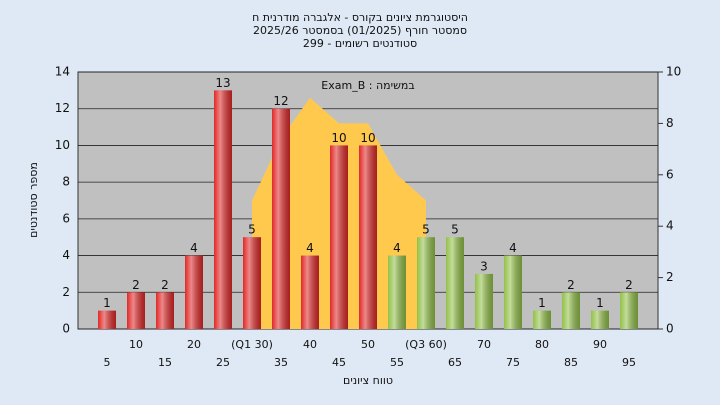 Image resolution: width=720 pixels, height=405 pixels. Describe the element at coordinates (194, 344) in the screenshot. I see `x-tick-label: 20` at that location.